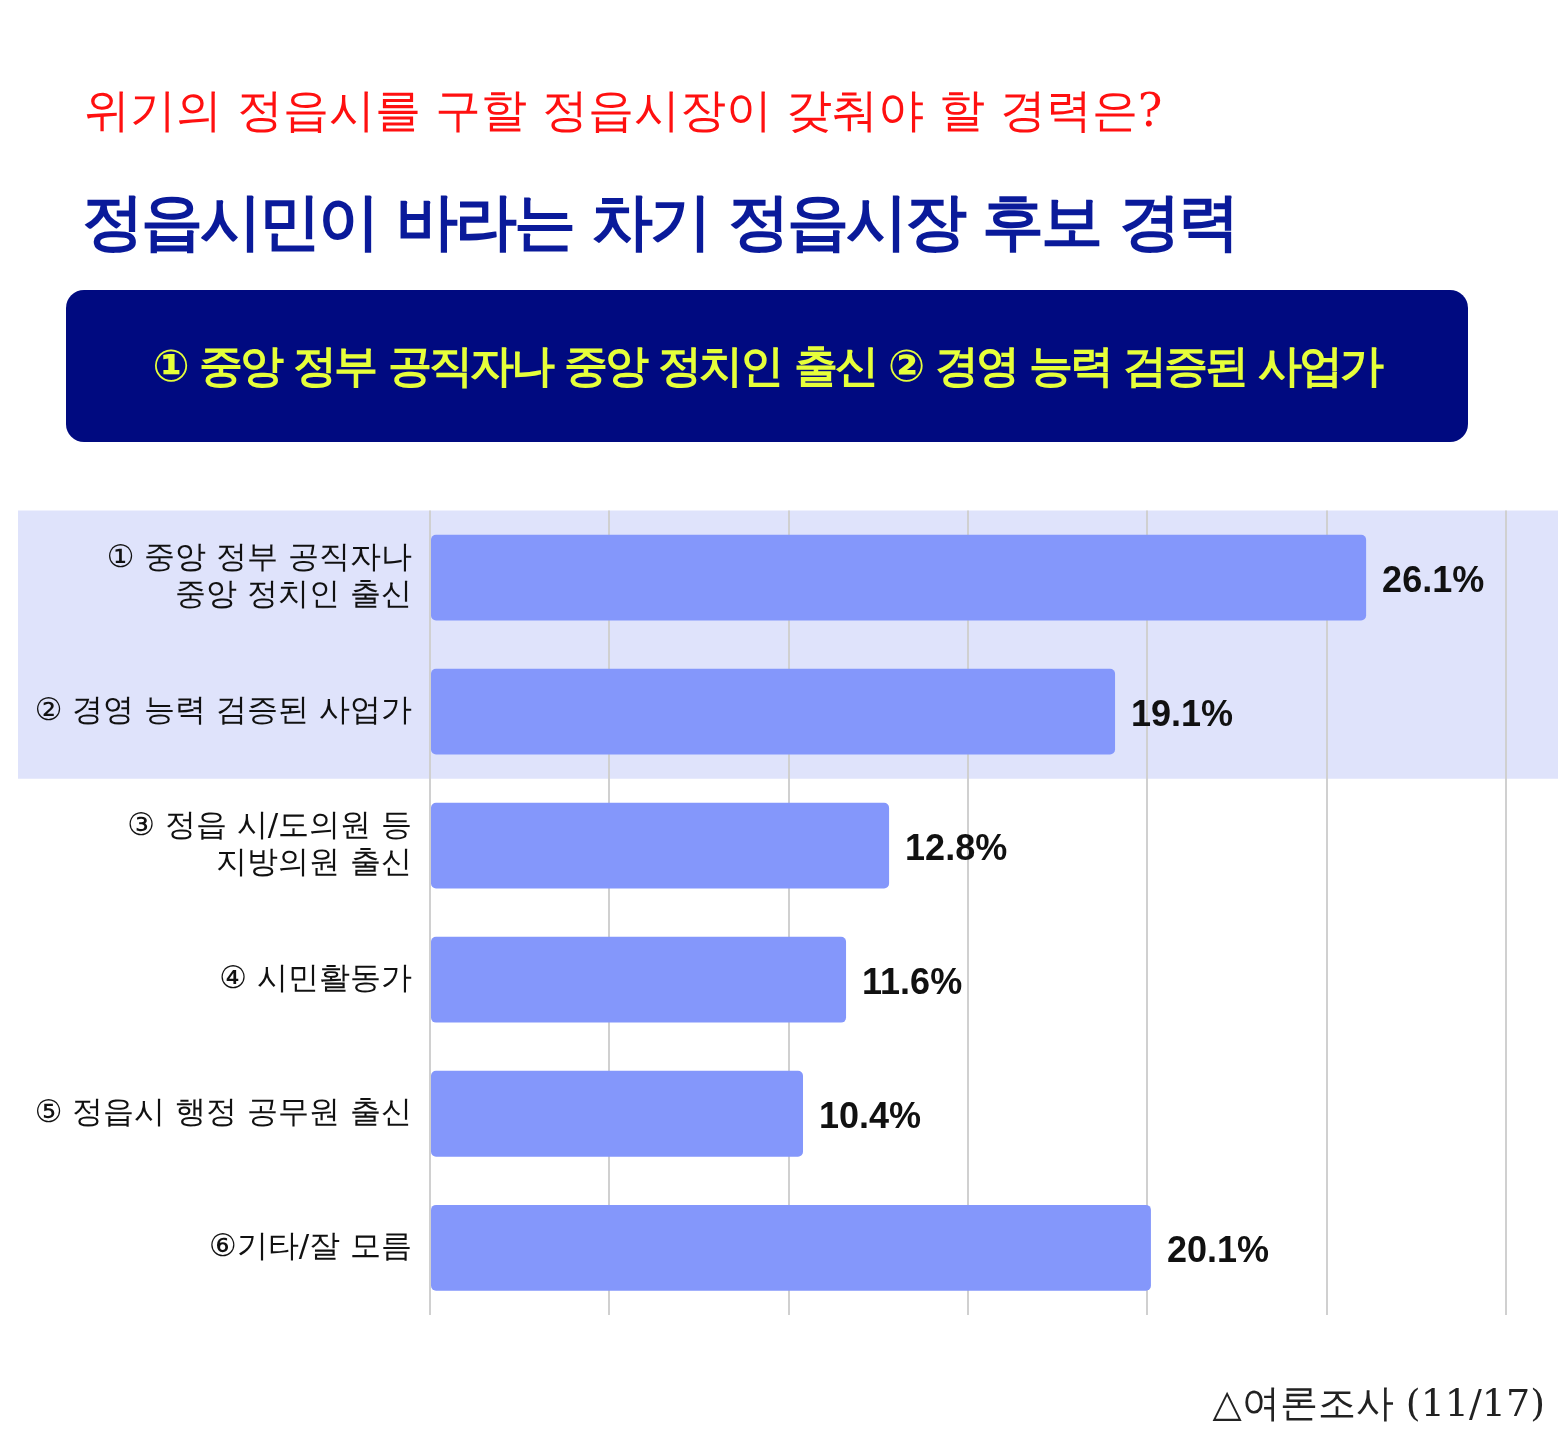  Describe the element at coordinates (767, 366) in the screenshot. I see `text: ① 중앙 정부 공직자나 중앙 정치인 출신 ② 경영 능력 검증된 사업가` at that location.